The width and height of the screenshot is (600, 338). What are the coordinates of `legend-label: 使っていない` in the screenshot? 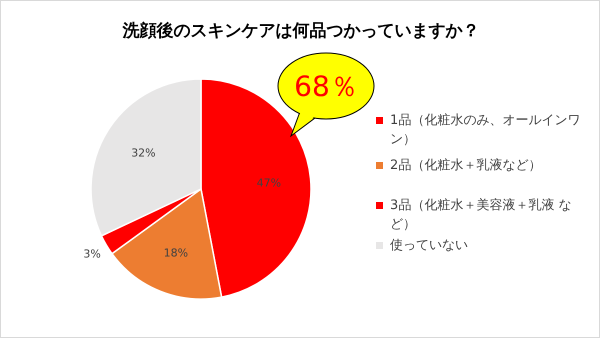 It's located at (429, 245).